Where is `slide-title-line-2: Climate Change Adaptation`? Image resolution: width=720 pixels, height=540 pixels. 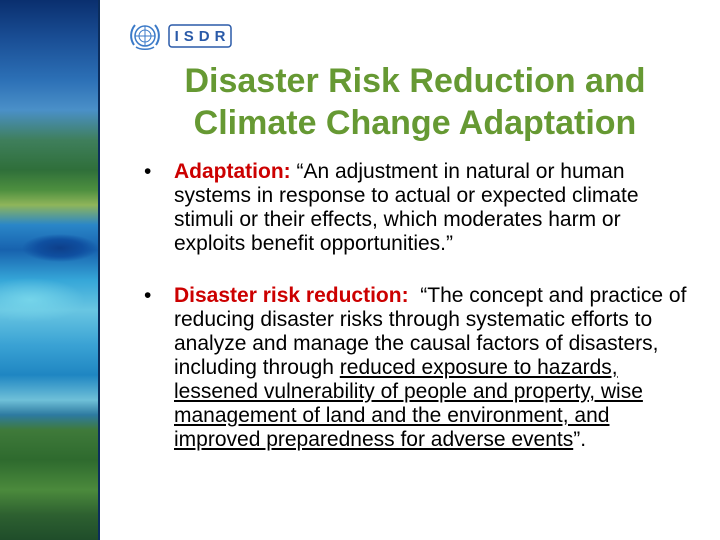
slide-title-line-2: Climate Change Adaptation is located at coordinates (415, 123).